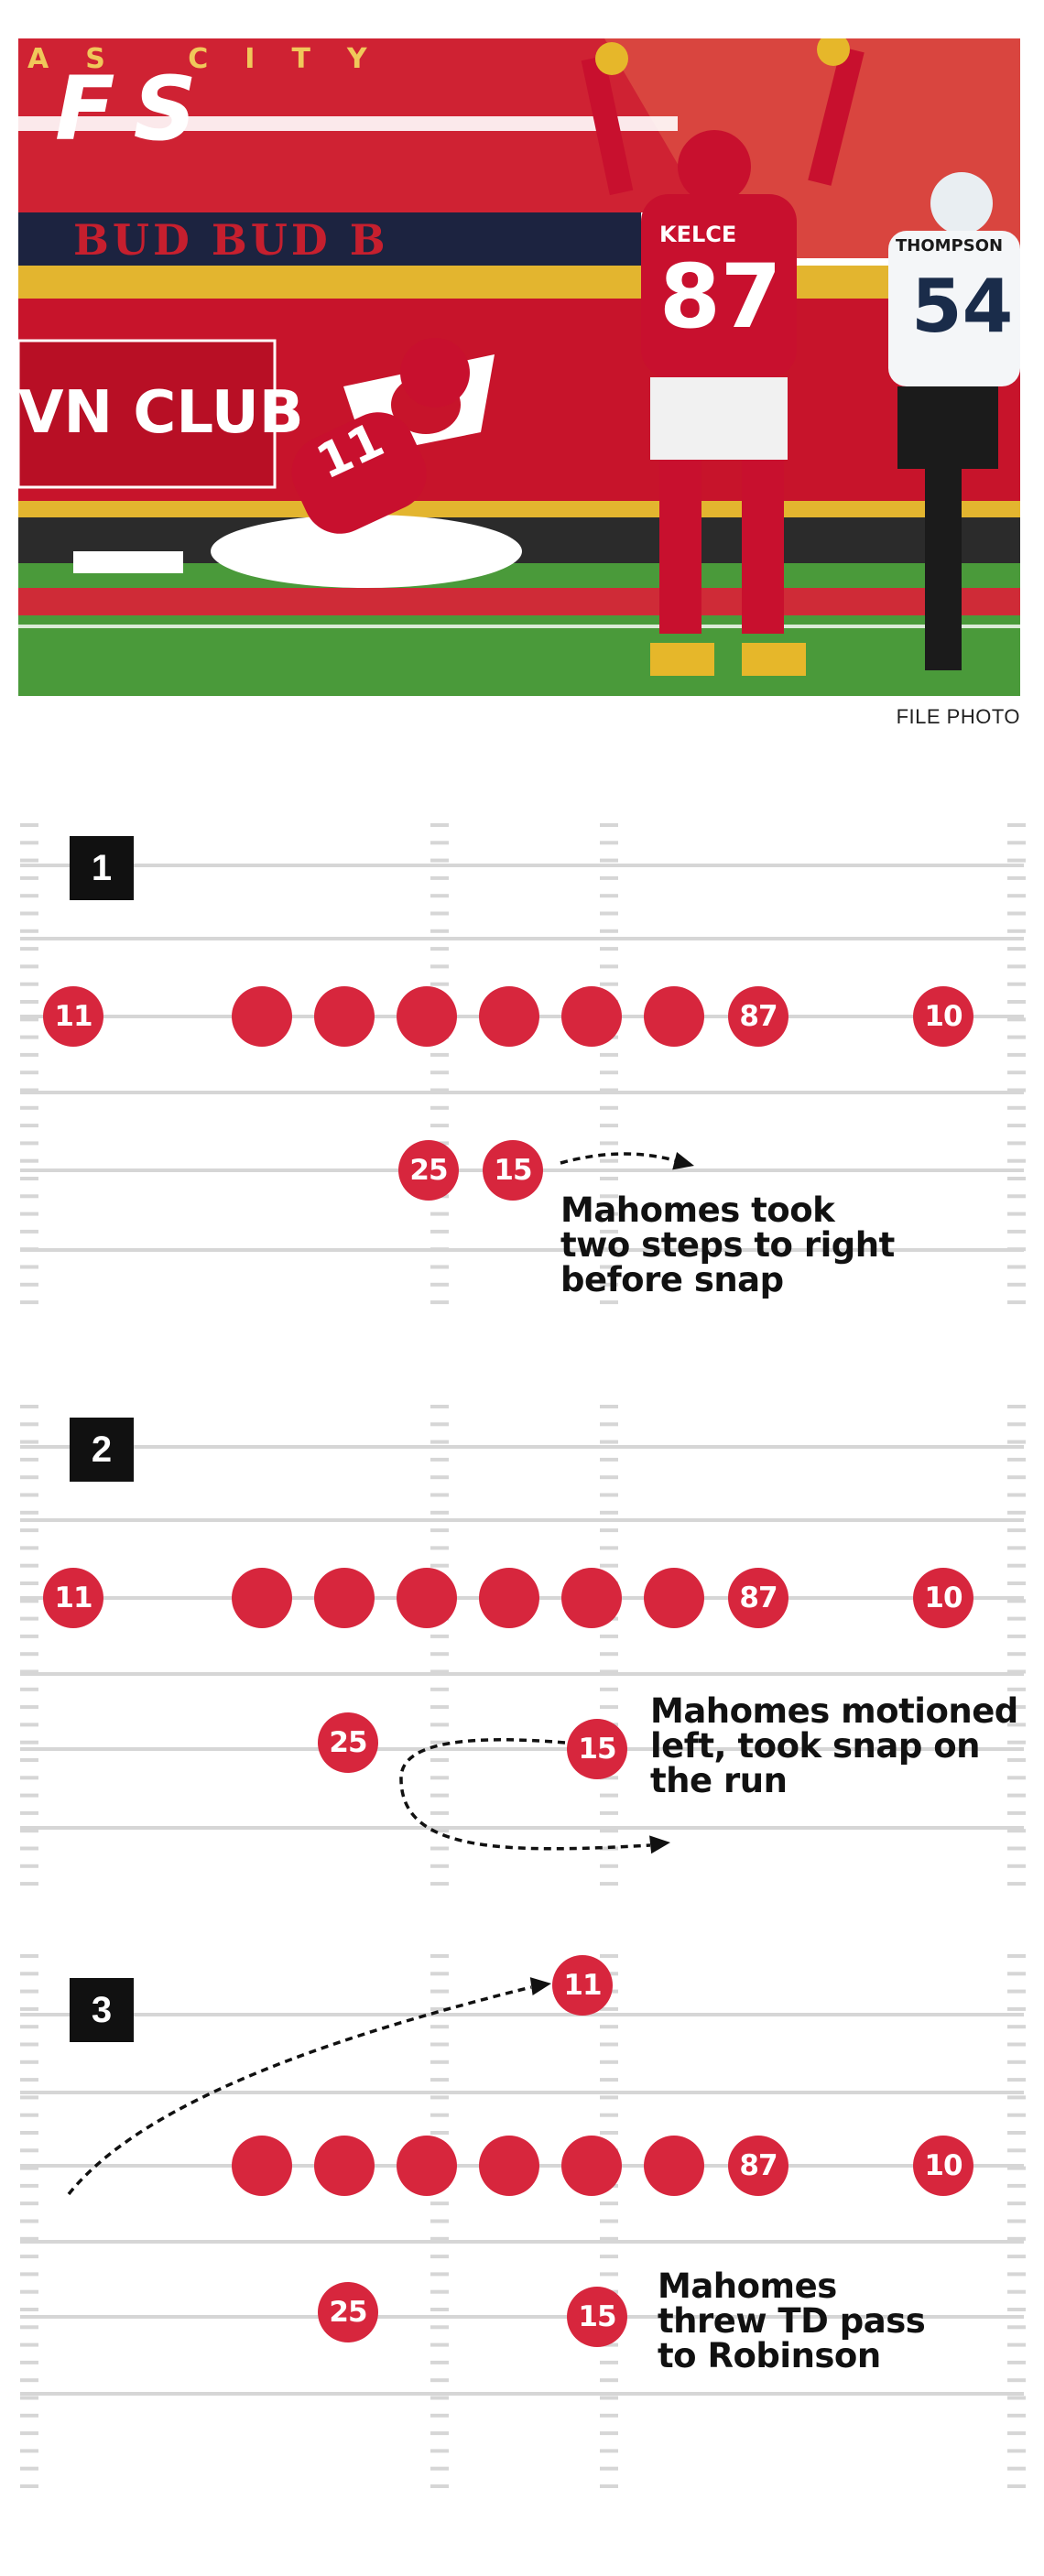 The height and width of the screenshot is (2576, 1044). Describe the element at coordinates (513, 1170) in the screenshot. I see `player-marker-qb: 15` at that location.